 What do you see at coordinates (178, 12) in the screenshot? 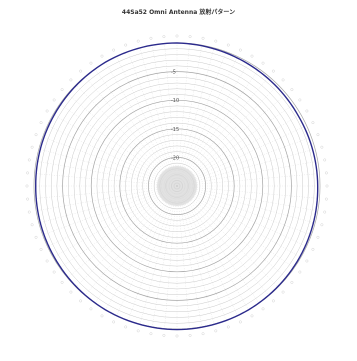
I see `chart-title: 44Sa52 Omni Antenna 放射パターン` at bounding box center [178, 12].